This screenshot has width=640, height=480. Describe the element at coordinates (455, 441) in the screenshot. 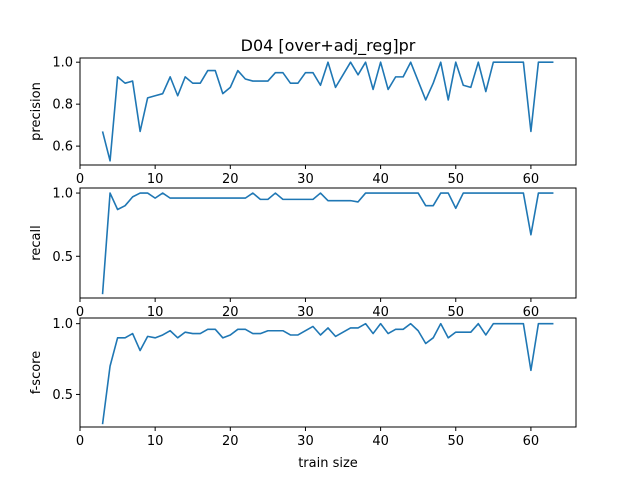

I see `f-score-x-tick-label: 50` at that location.